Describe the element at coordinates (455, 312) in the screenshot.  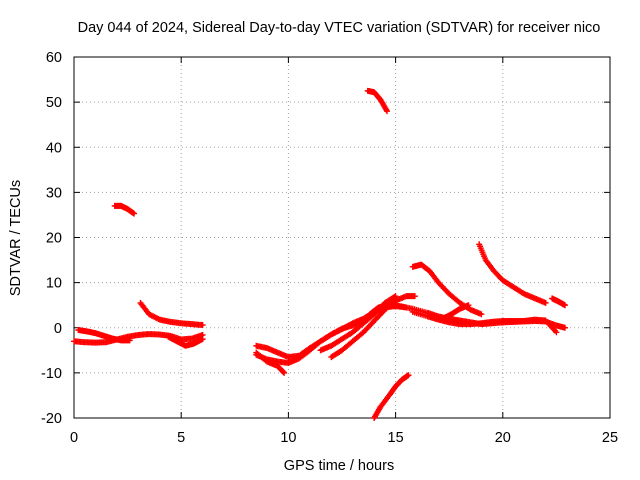
I see `series-arc-late-d` at that location.